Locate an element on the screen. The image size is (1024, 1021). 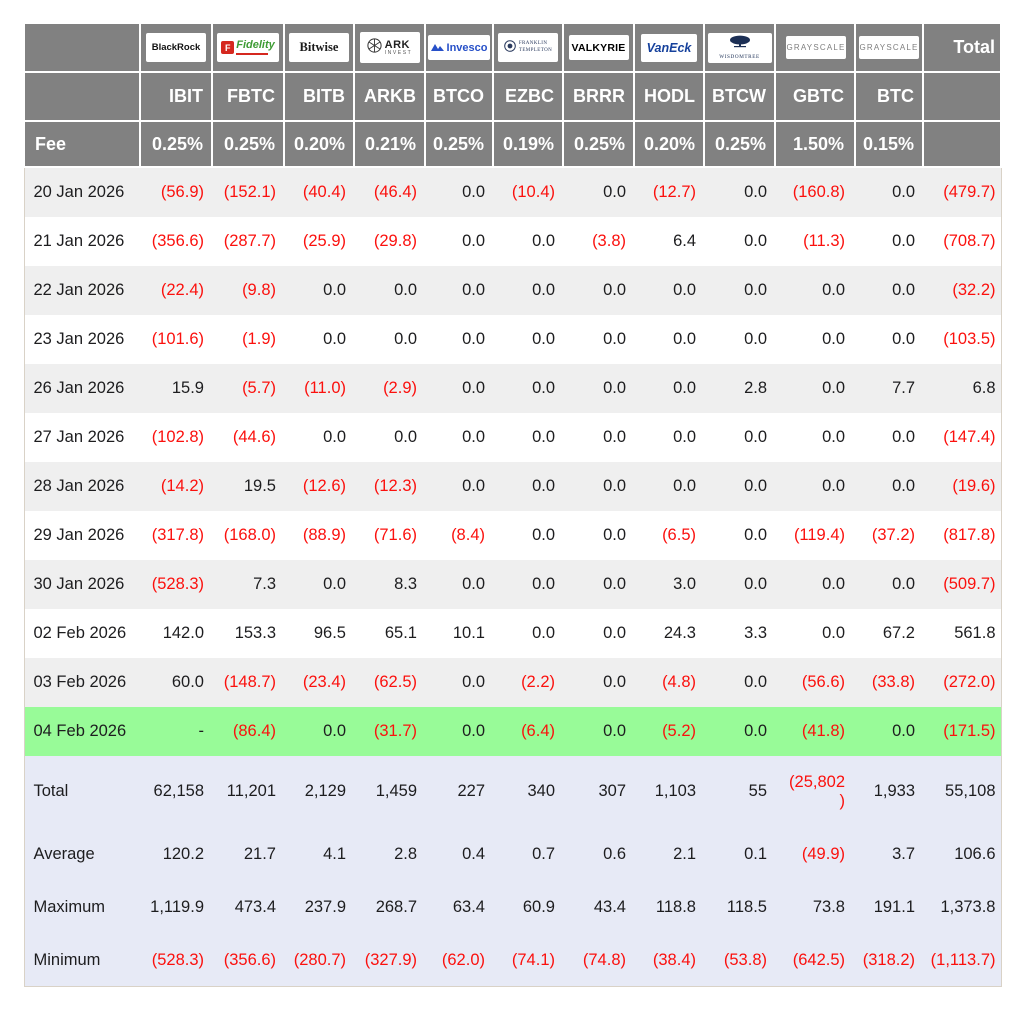
date-cell: 21 Jan 2026 is located at coordinates (79, 240).